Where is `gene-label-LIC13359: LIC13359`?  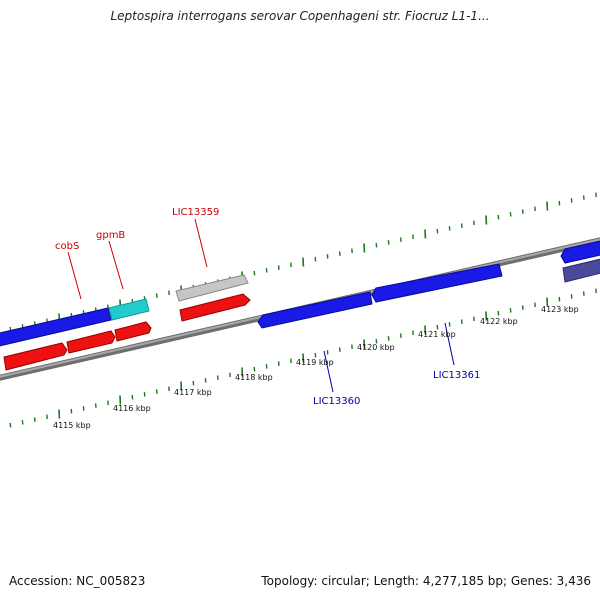 gene-label-LIC13359: LIC13359 is located at coordinates (195, 212).